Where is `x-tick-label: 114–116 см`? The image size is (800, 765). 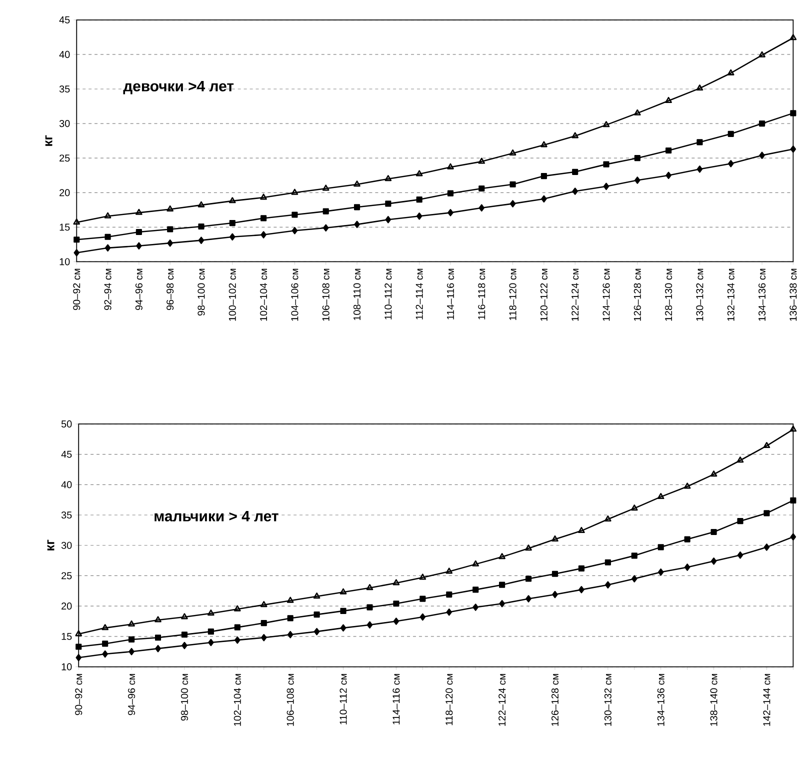 x-tick-label: 114–116 см is located at coordinates (396, 699).